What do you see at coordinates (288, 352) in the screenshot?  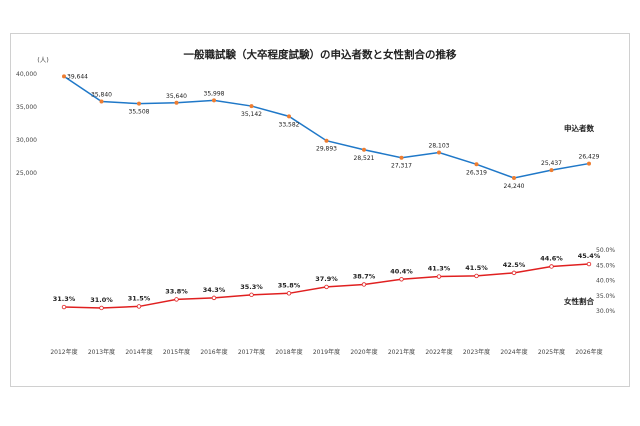 I see `x-tick-label: 2018年度` at bounding box center [288, 352].